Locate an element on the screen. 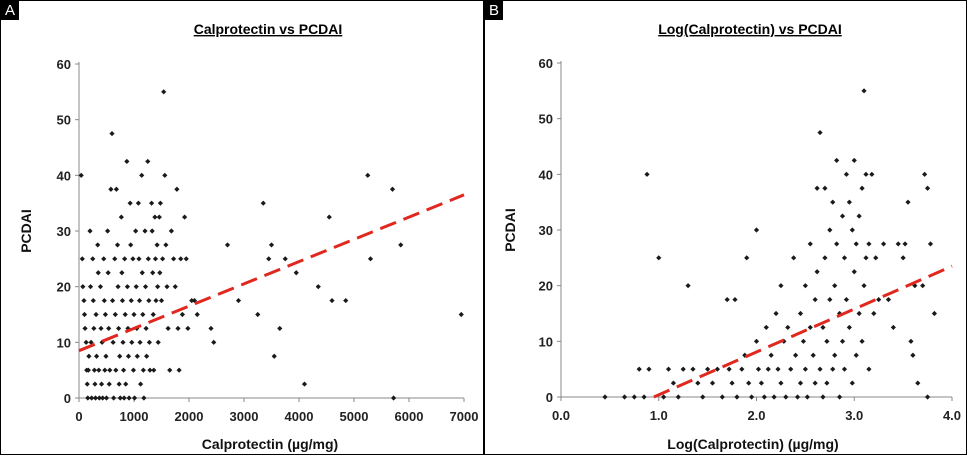 Image resolution: width=967 pixels, height=456 pixels. b-y-tick-label: 60 is located at coordinates (546, 63).